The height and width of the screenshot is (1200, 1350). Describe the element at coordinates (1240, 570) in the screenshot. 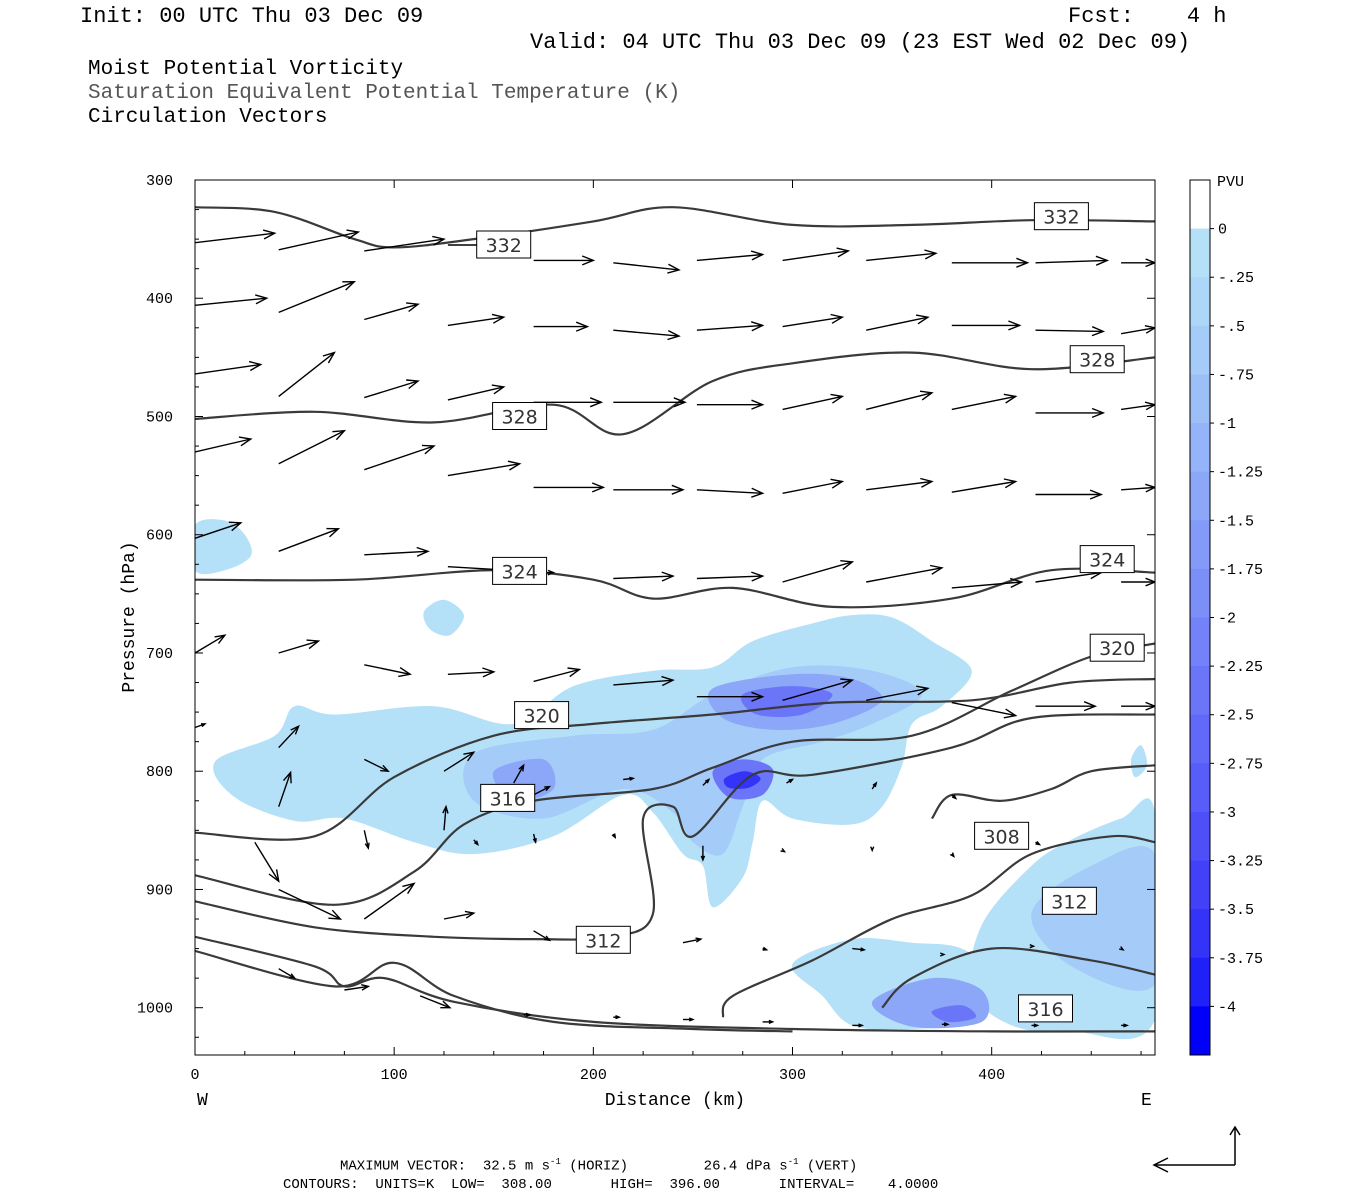

I see `colorbar-label: -1.75` at that location.